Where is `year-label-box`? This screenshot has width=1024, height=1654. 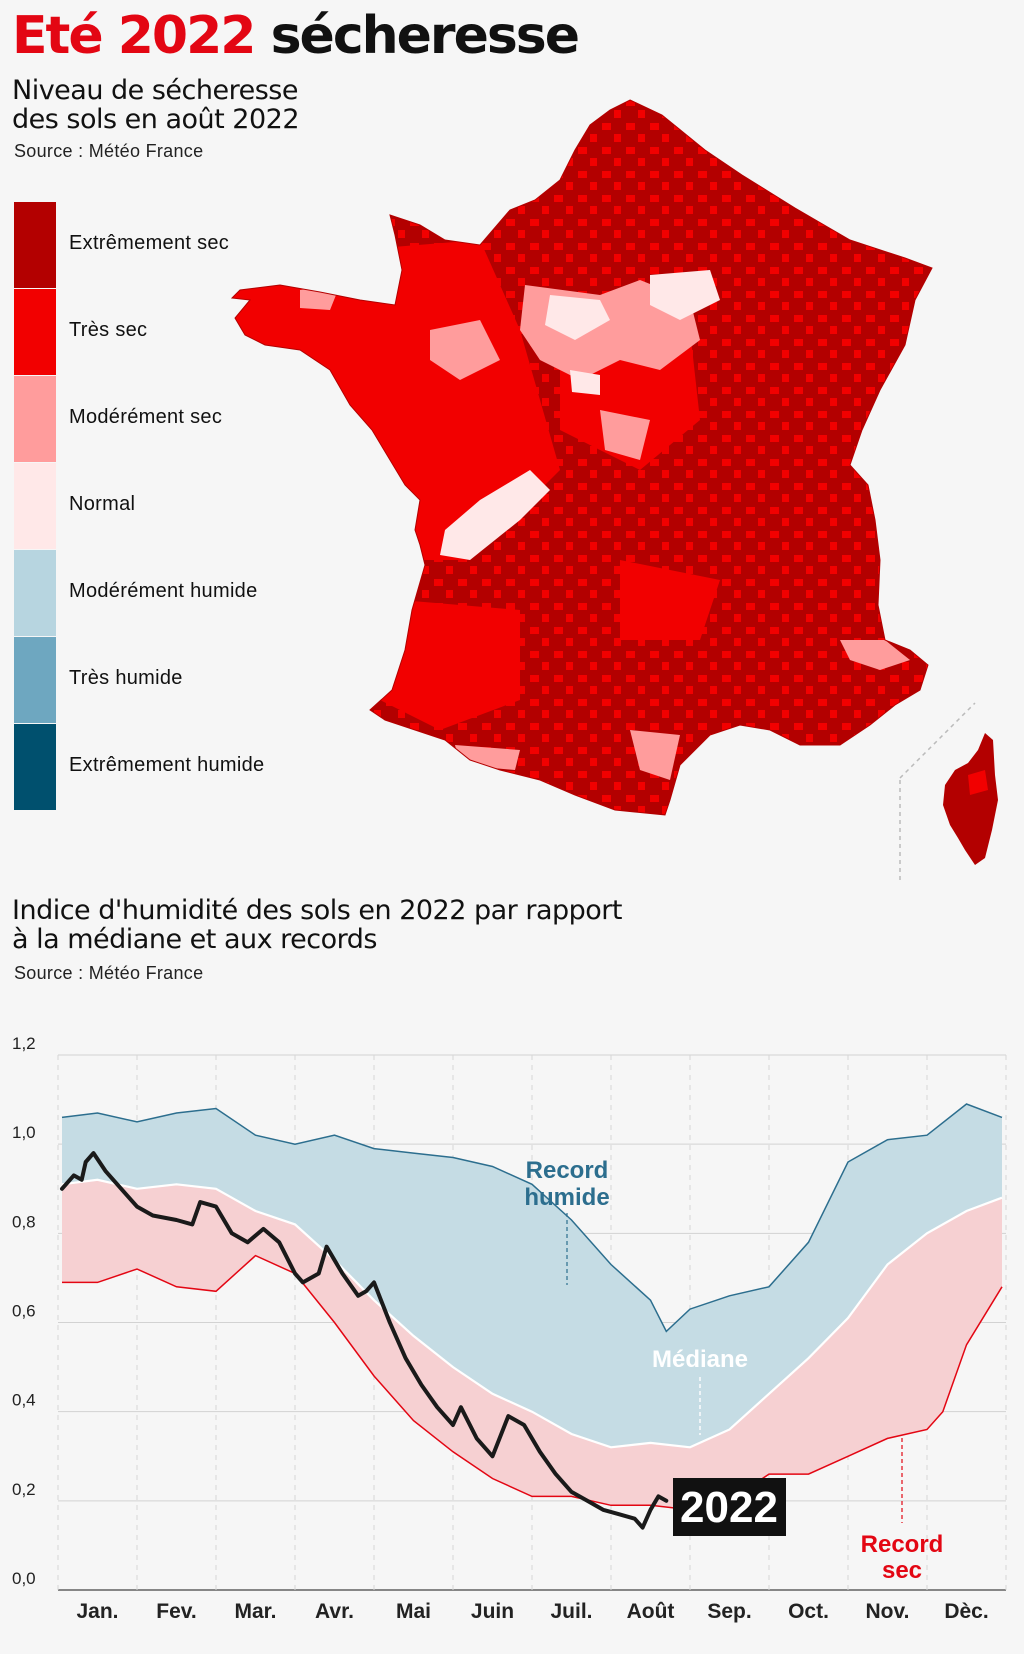 year-label-box is located at coordinates (729, 1507).